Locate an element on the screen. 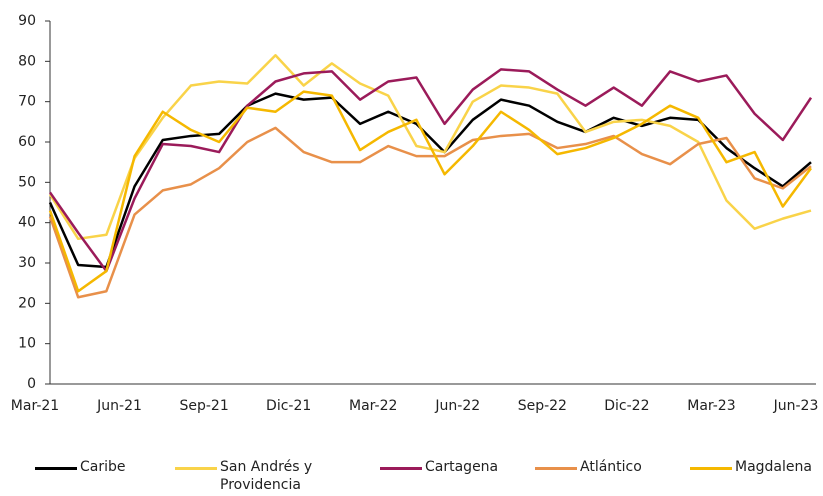  y-tick-label: 0 is located at coordinates (31, 384).